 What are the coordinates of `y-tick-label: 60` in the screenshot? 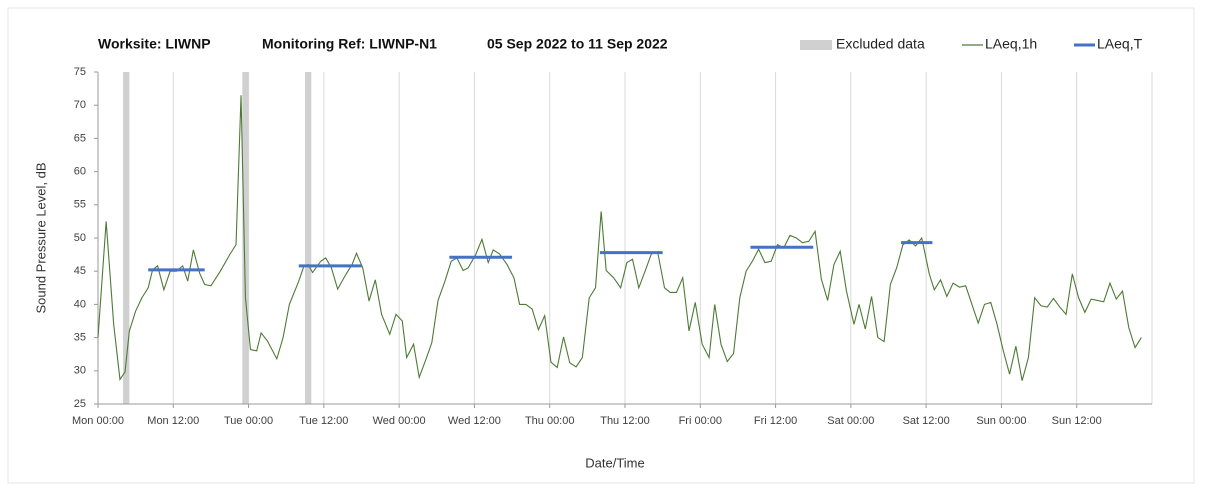 It's located at (80, 172).